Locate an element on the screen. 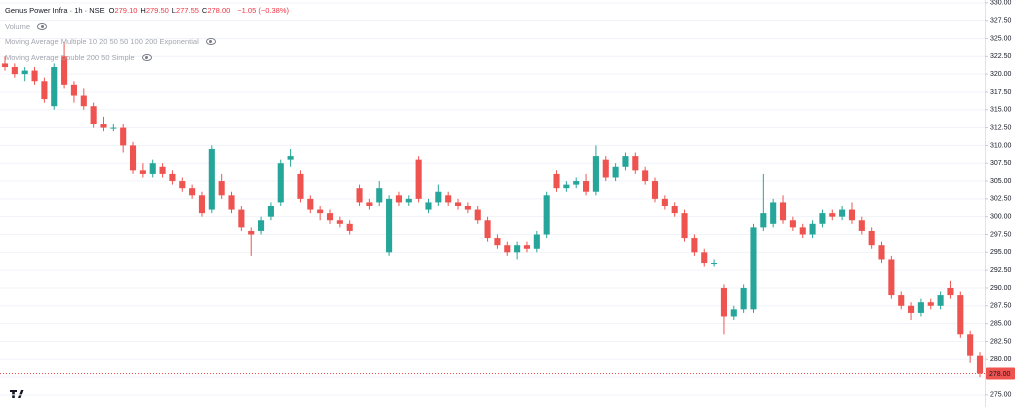 Image resolution: width=1024 pixels, height=407 pixels. y-tick-label: 317.50 is located at coordinates (1001, 92).